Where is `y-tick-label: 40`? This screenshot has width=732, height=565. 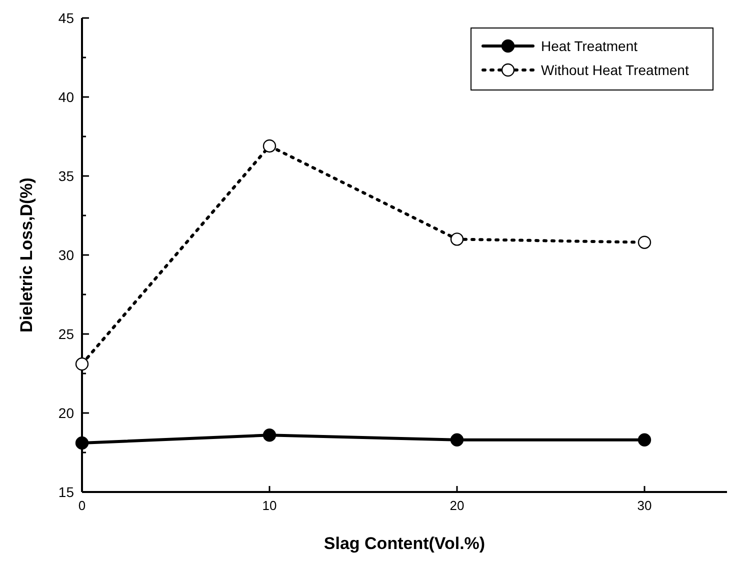
y-tick-label: 40 is located at coordinates (66, 97).